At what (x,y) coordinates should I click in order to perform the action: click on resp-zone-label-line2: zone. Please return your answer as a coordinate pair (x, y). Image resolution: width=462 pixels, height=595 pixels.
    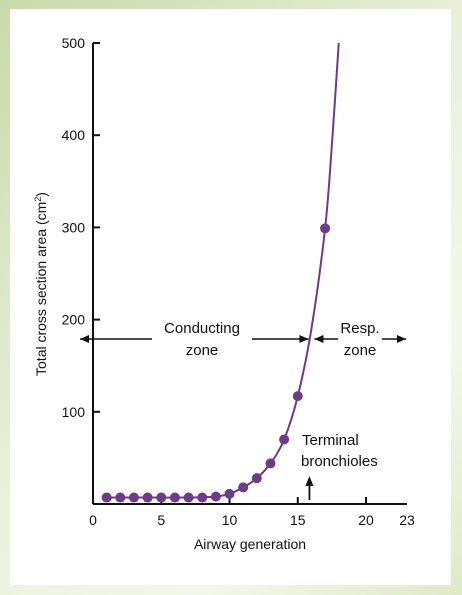
    Looking at the image, I should click on (360, 350).